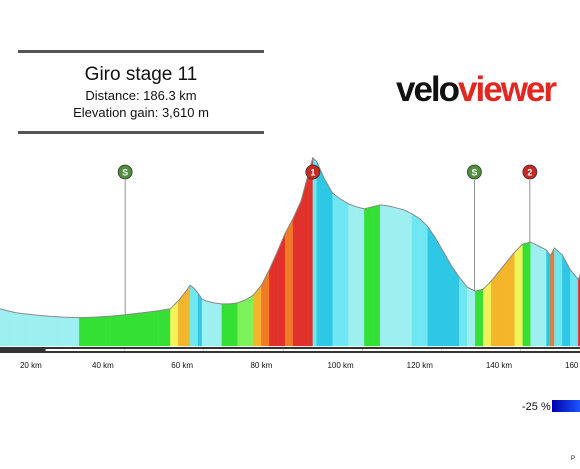  What do you see at coordinates (573, 459) in the screenshot?
I see `corner-mark: P` at bounding box center [573, 459].